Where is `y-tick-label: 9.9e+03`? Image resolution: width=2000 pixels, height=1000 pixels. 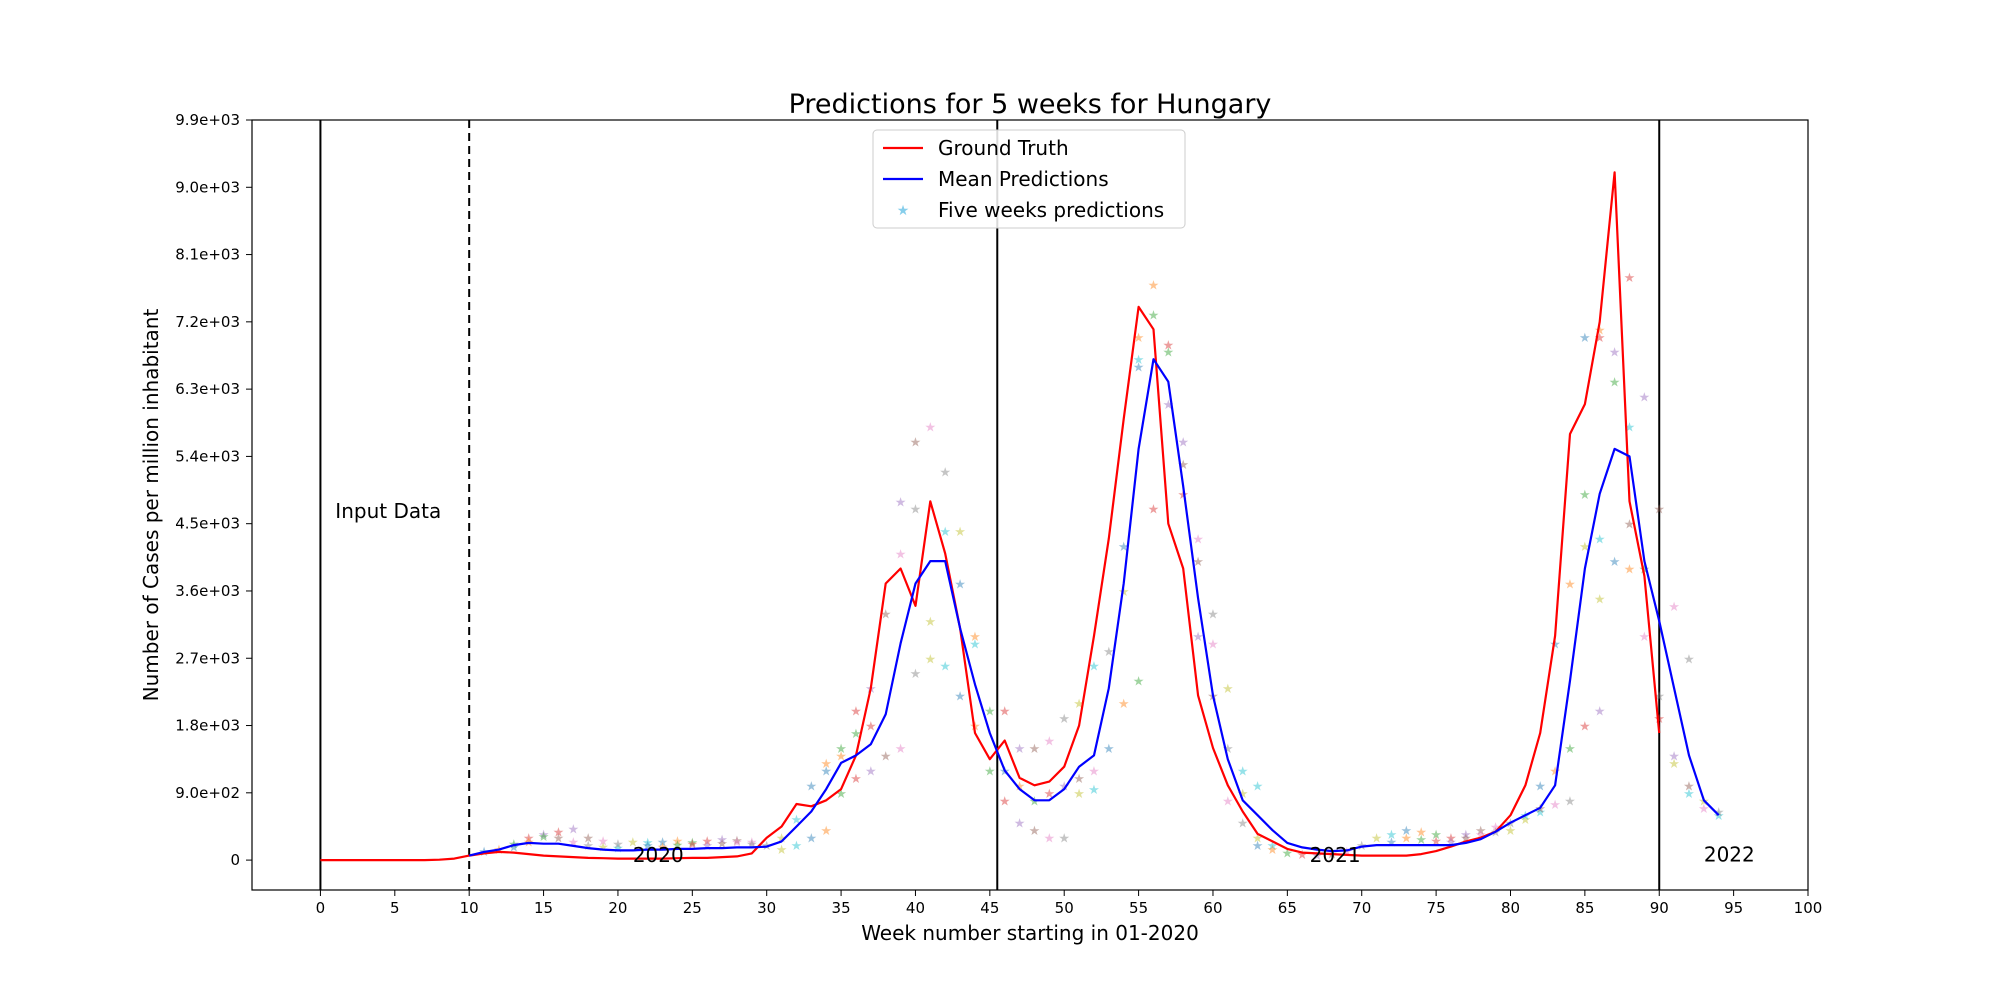
y-tick-label: 9.9e+03 is located at coordinates (207, 120).